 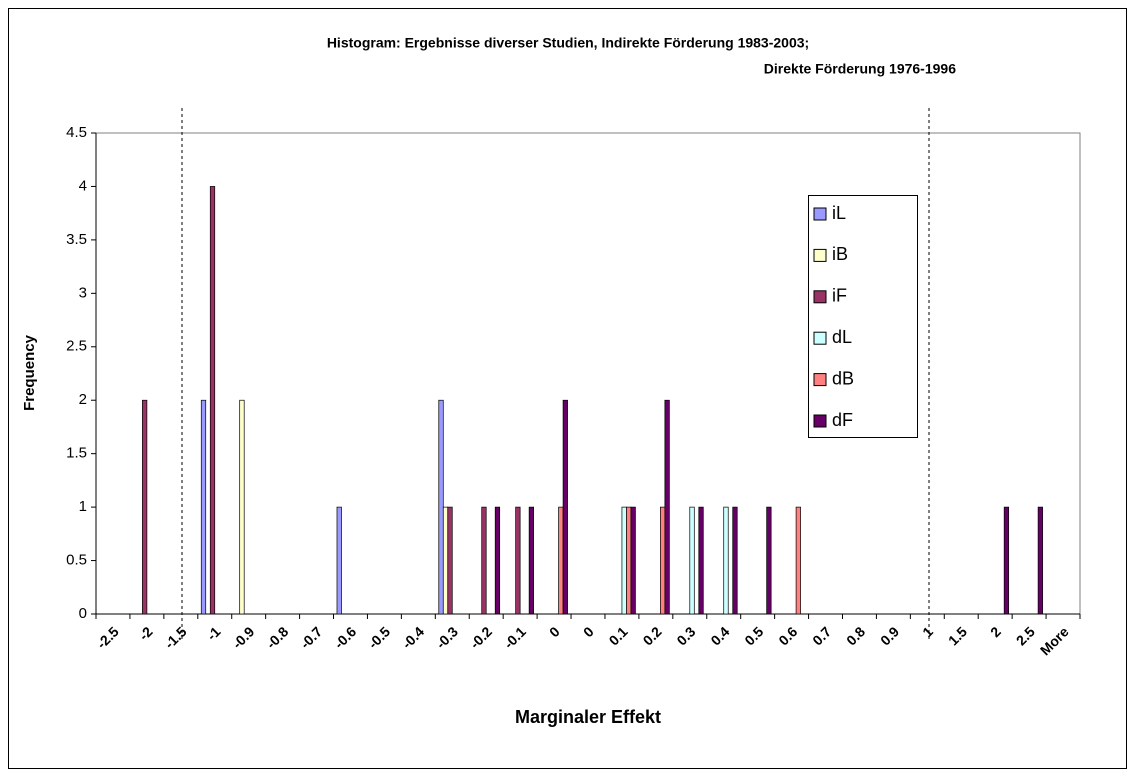 I want to click on legend-label: iF, so click(x=839, y=296).